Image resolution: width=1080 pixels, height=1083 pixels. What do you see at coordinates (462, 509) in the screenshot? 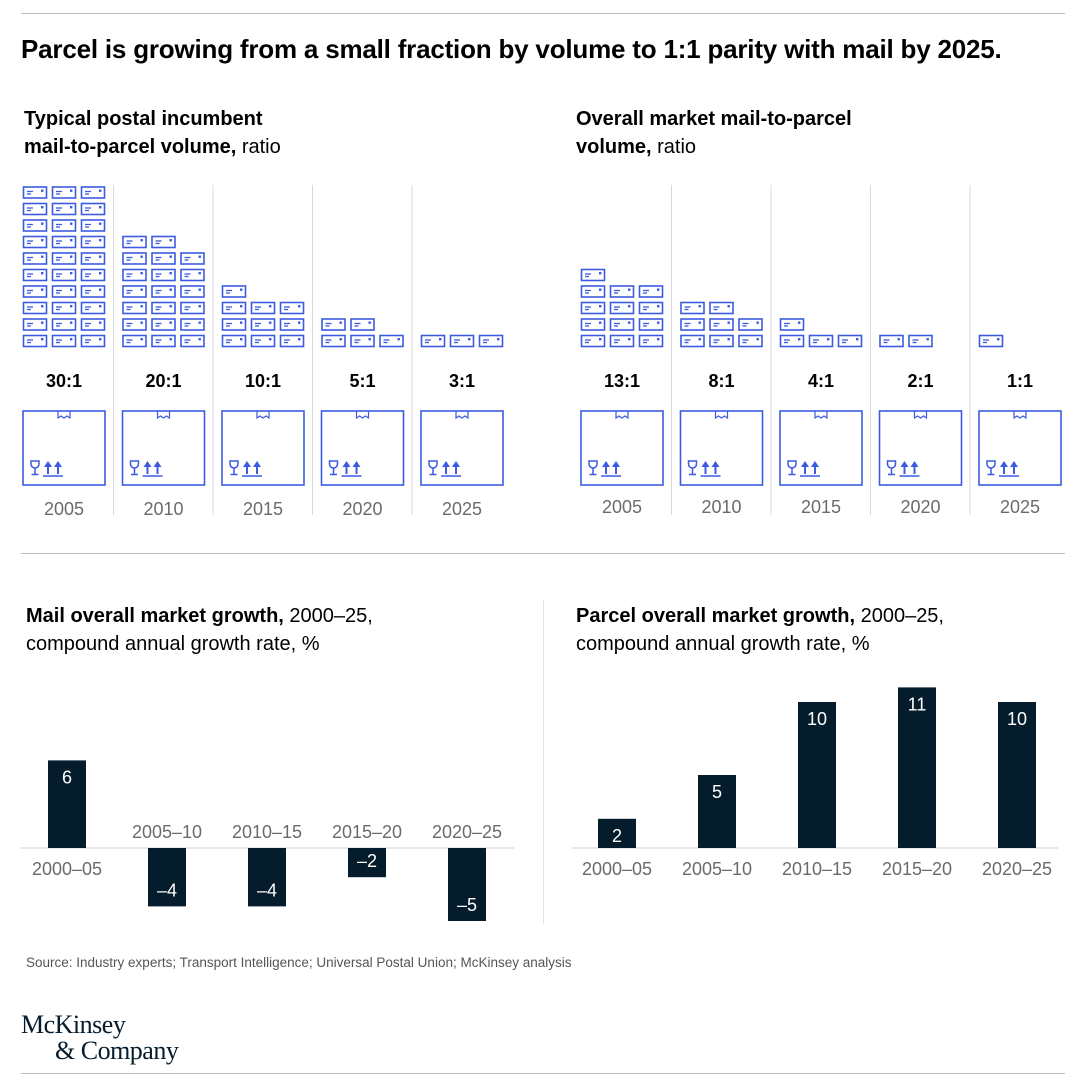
I see `year-label: 2025` at bounding box center [462, 509].